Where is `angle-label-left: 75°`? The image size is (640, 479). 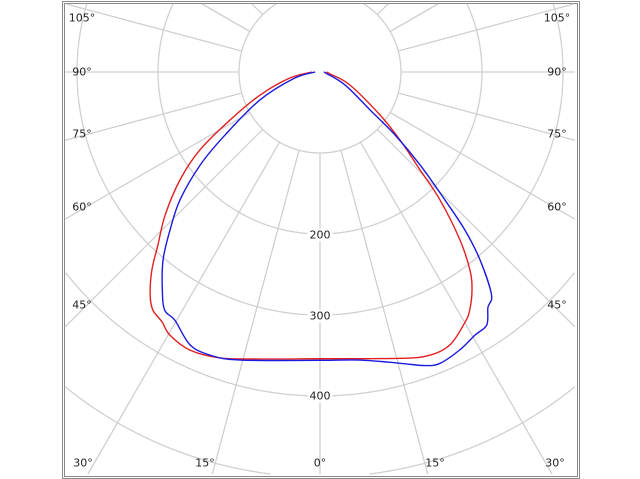 angle-label-left: 75° is located at coordinates (82, 134).